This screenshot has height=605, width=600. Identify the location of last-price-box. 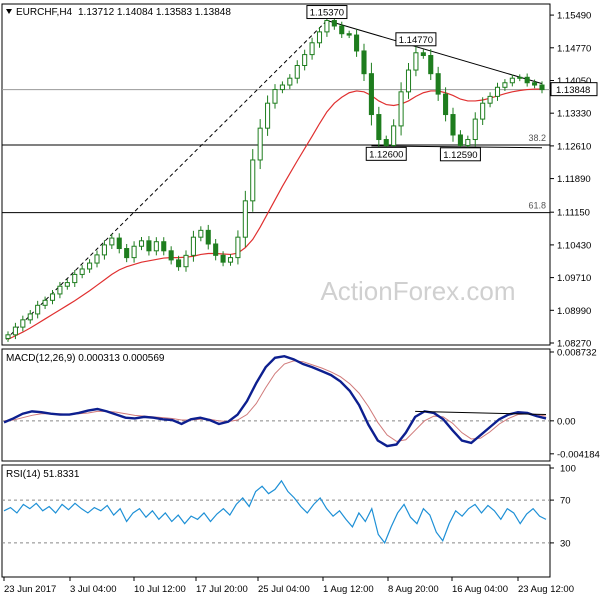
(574, 89).